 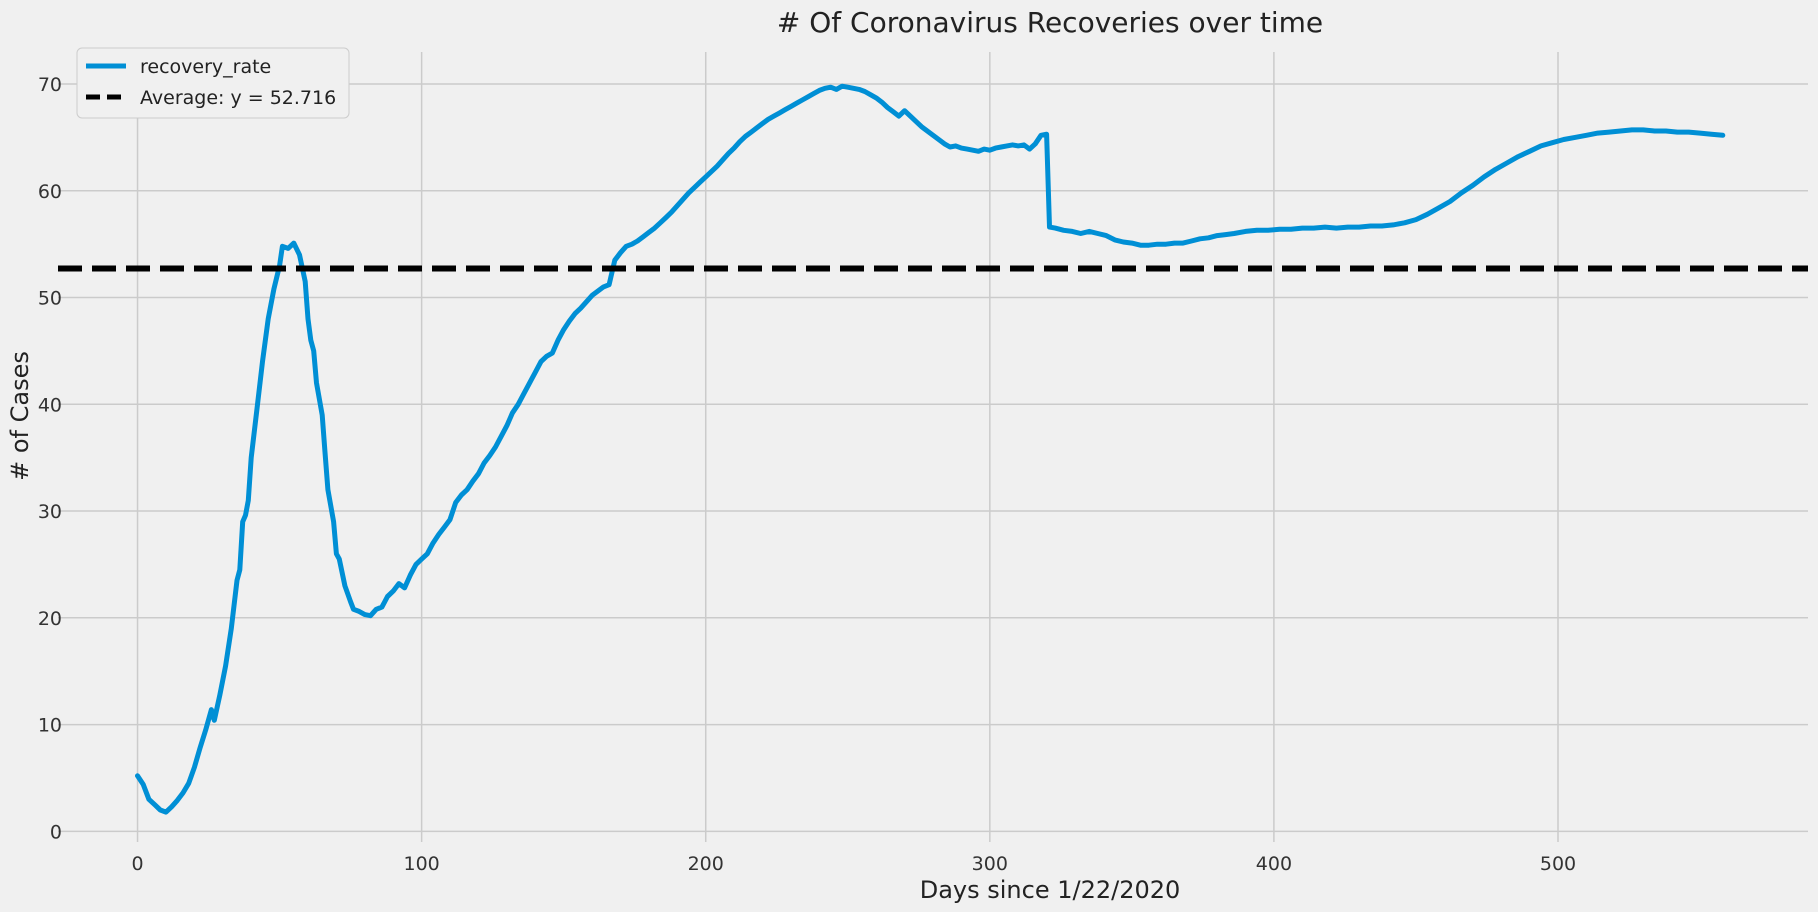 I want to click on legend: recovery_rate Average: y = 52.716, so click(x=213, y=83).